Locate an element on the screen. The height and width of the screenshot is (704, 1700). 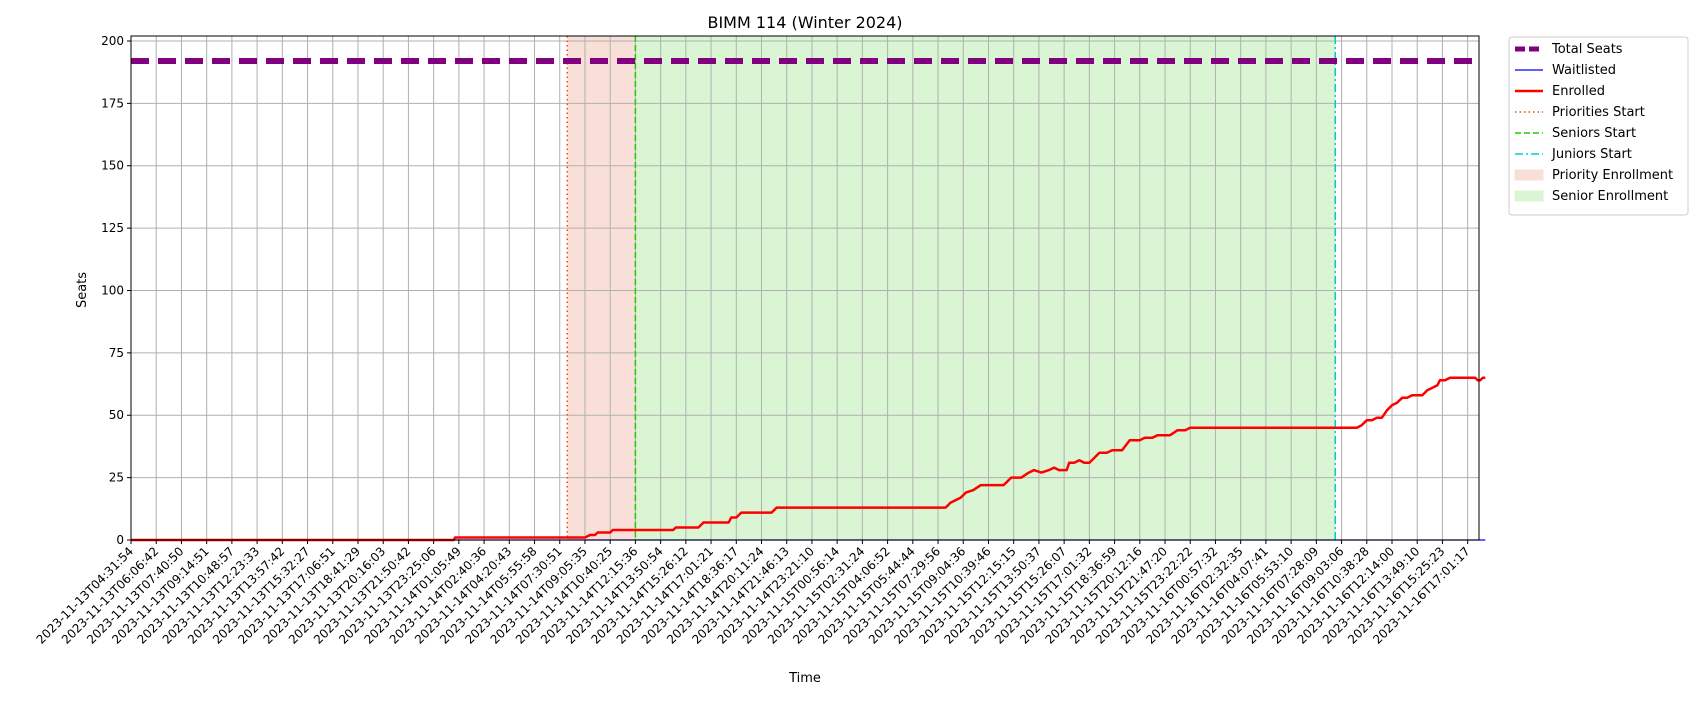
y-tick-label: 25 is located at coordinates (116, 478).